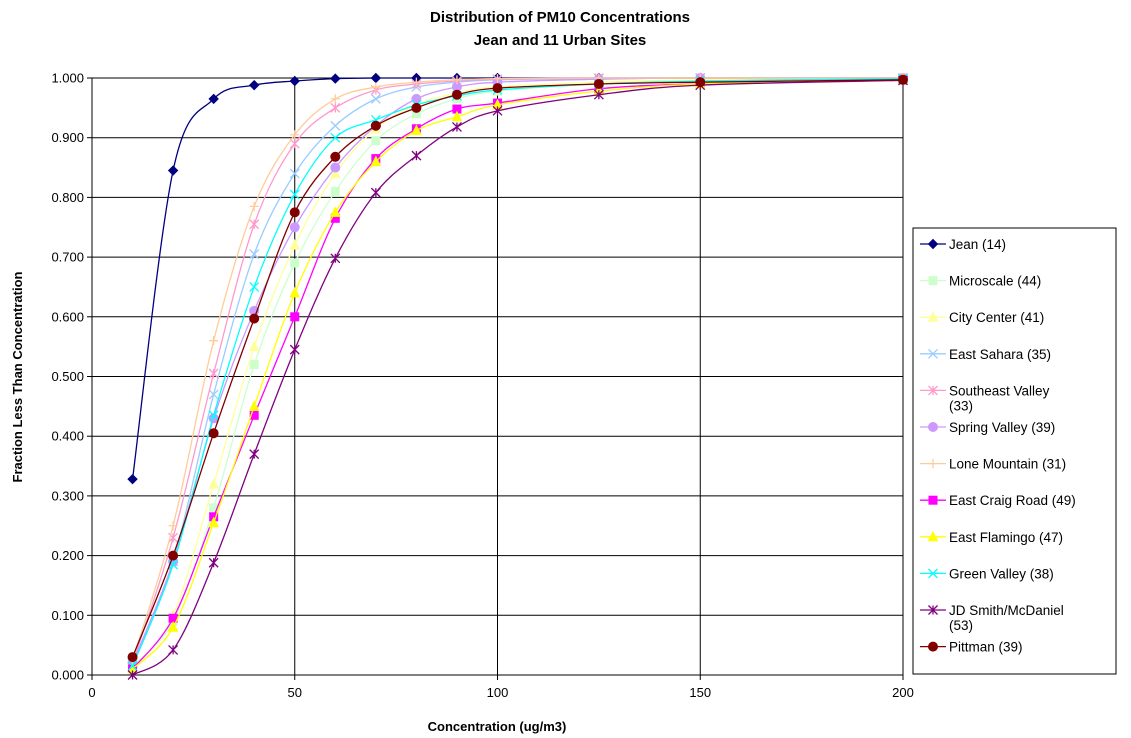  What do you see at coordinates (1001, 573) in the screenshot?
I see `legend-label: Green Valley (38)` at bounding box center [1001, 573].